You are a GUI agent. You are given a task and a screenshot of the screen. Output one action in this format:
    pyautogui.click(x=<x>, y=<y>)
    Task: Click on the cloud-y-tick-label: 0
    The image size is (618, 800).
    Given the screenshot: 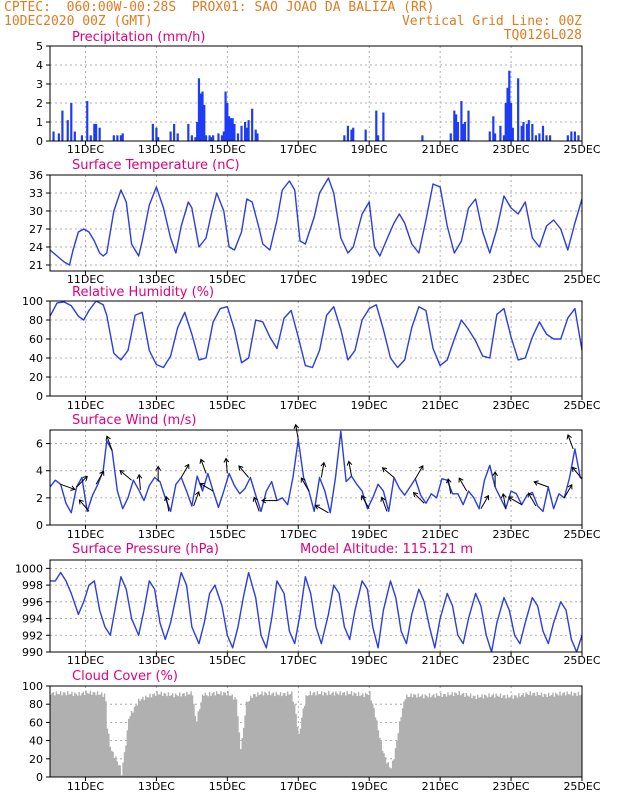 What is the action you would take?
    pyautogui.click(x=39, y=777)
    